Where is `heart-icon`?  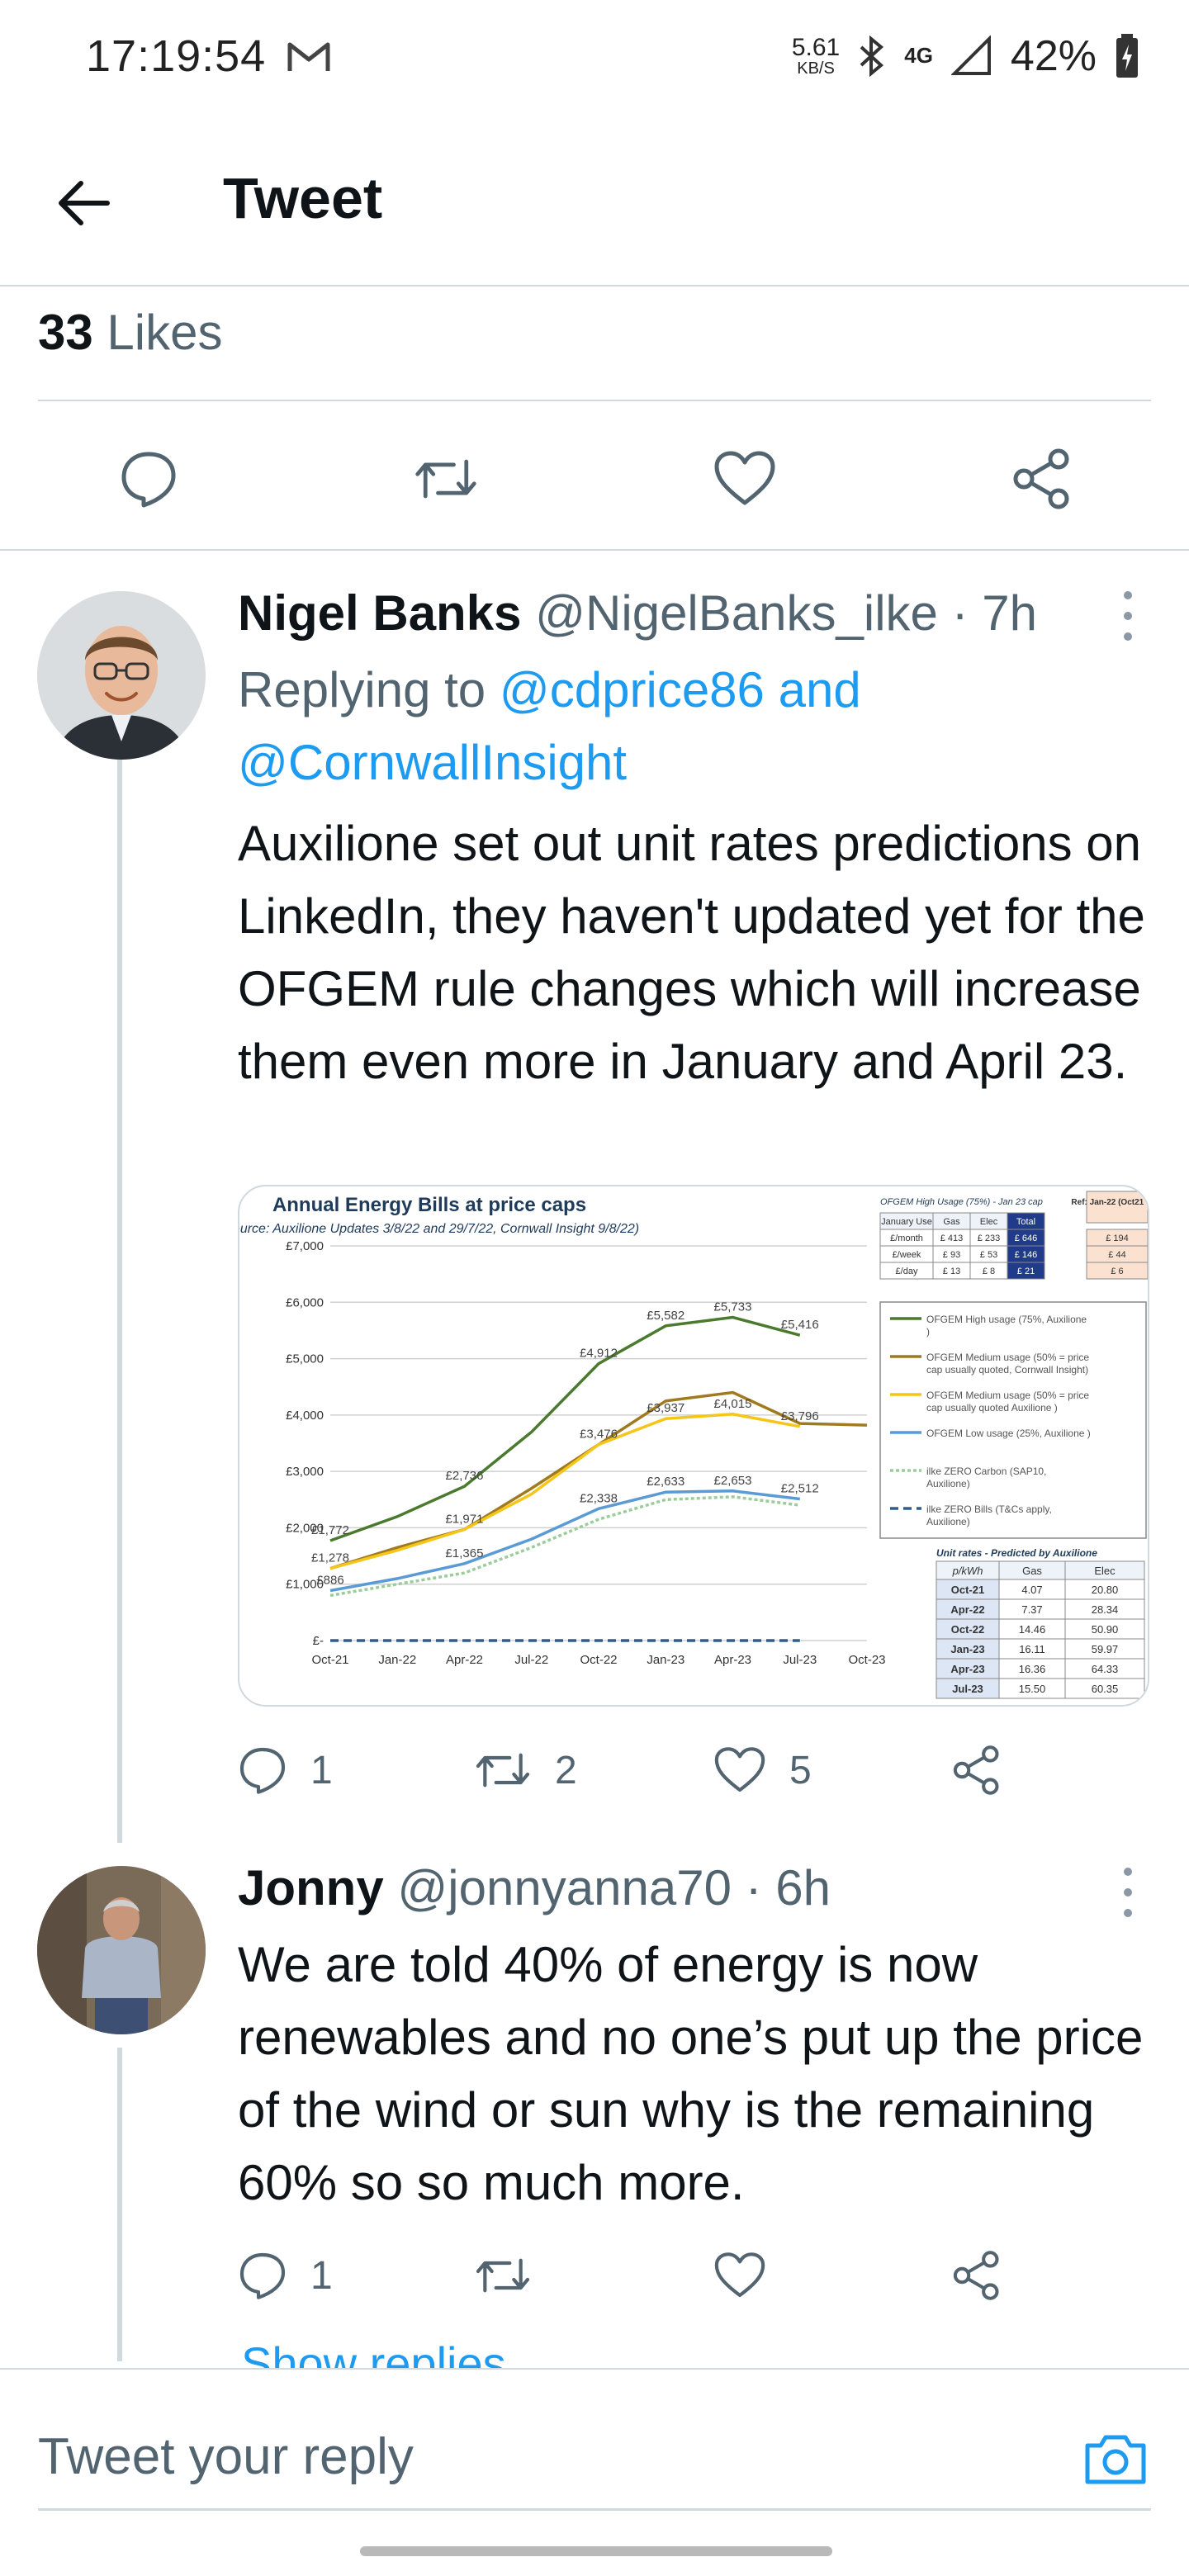 heart-icon is located at coordinates (739, 1769).